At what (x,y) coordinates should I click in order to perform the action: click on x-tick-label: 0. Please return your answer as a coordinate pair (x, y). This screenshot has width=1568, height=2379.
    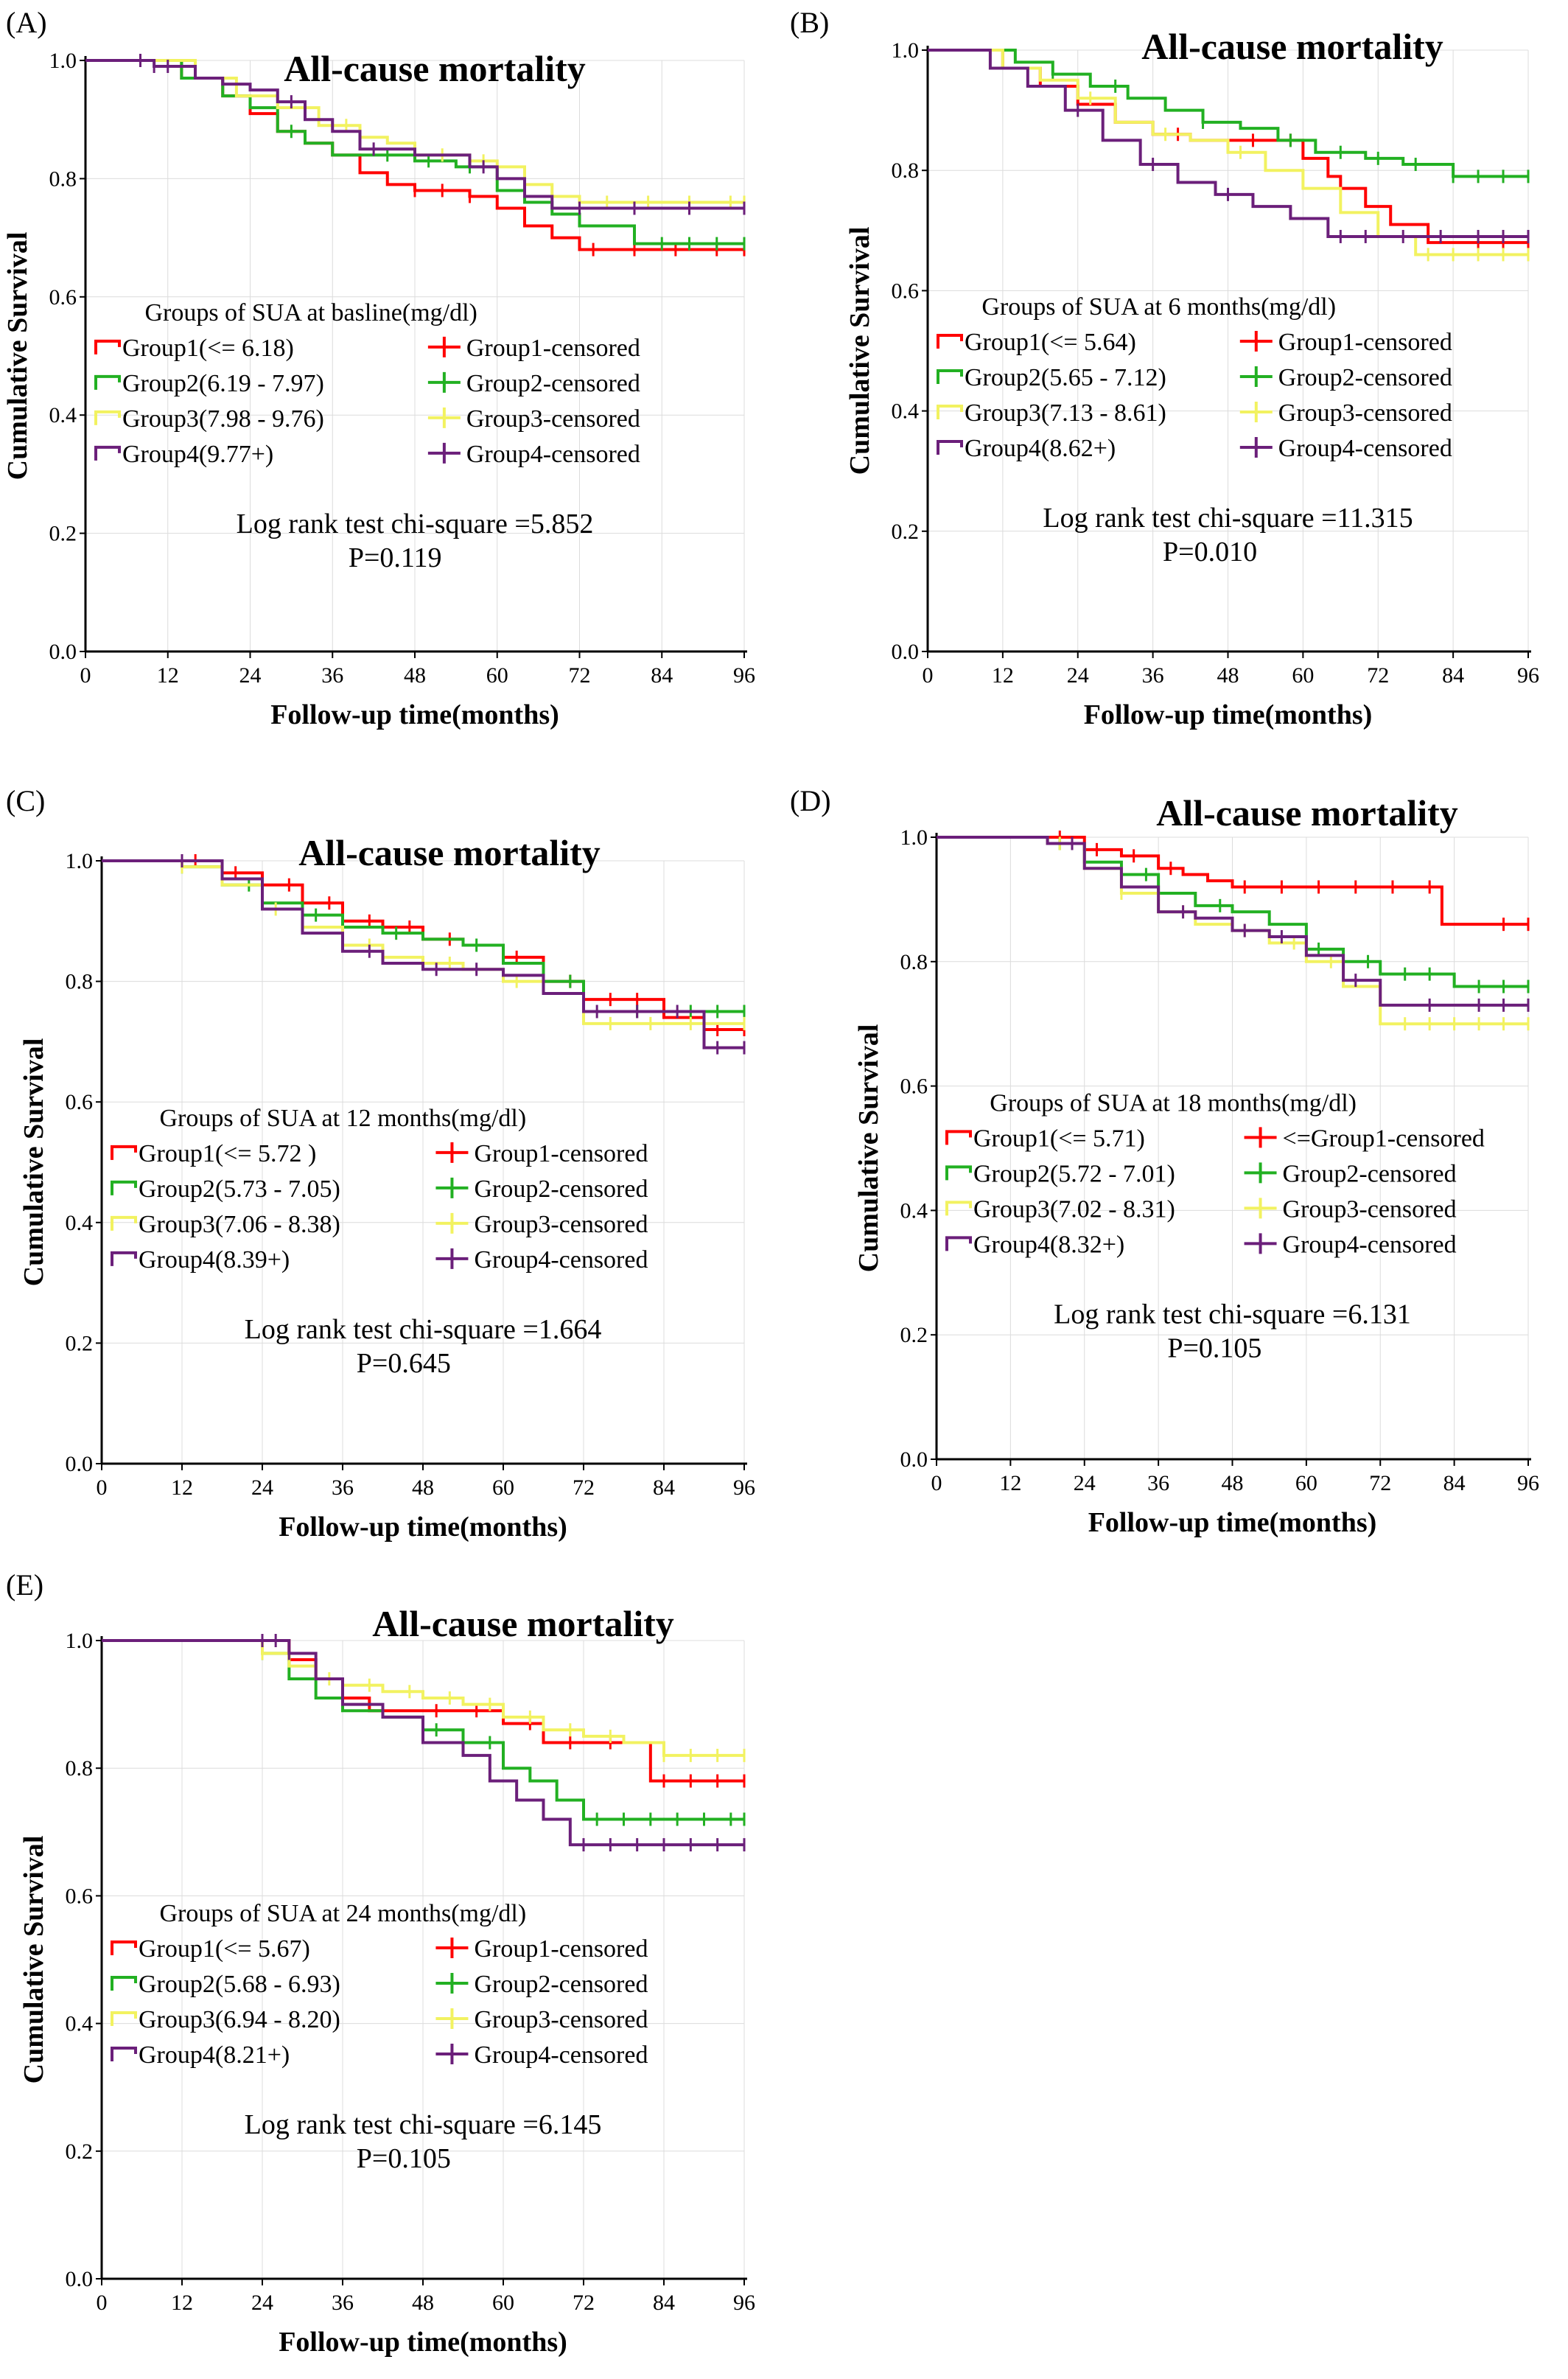
    Looking at the image, I should click on (85, 676).